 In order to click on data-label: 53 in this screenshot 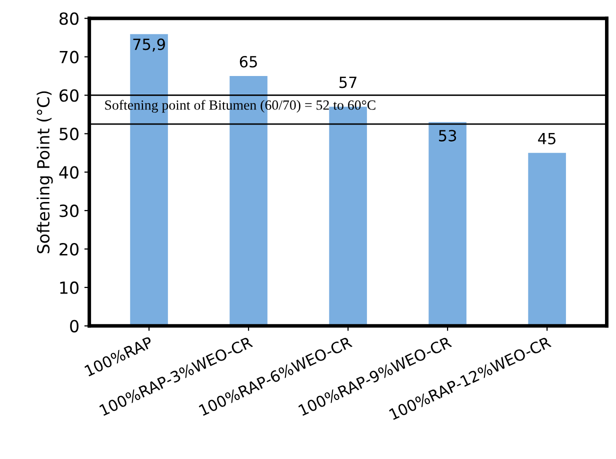, I will do `click(447, 136)`.